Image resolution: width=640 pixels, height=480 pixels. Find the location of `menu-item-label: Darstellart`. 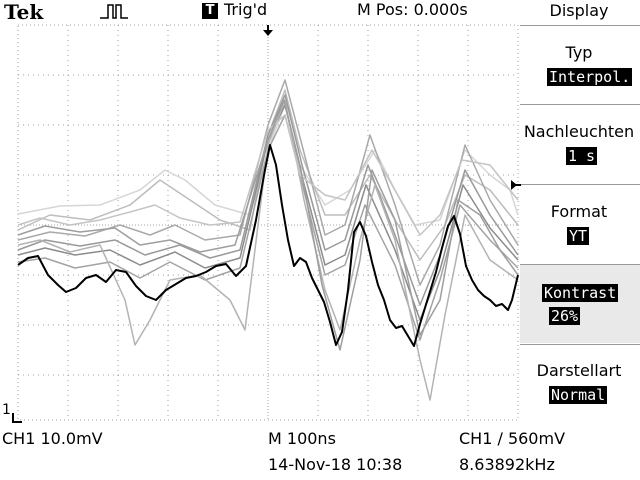

menu-item-label: Darstellart is located at coordinates (579, 370).